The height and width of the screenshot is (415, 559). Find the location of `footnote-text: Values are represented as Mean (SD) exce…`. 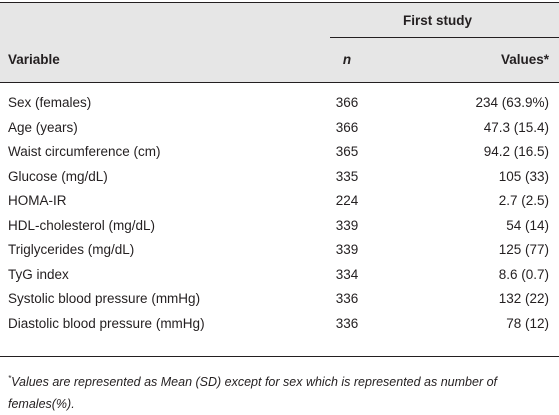

footnote-text: Values are represented as Mean (SD) exce… is located at coordinates (253, 393).